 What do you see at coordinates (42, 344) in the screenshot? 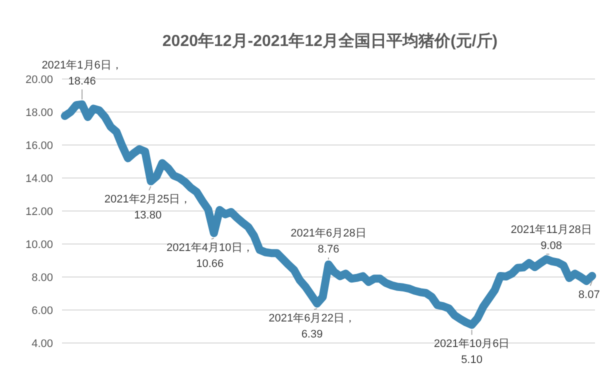
I see `y-tick-label: 4.00` at bounding box center [42, 344].